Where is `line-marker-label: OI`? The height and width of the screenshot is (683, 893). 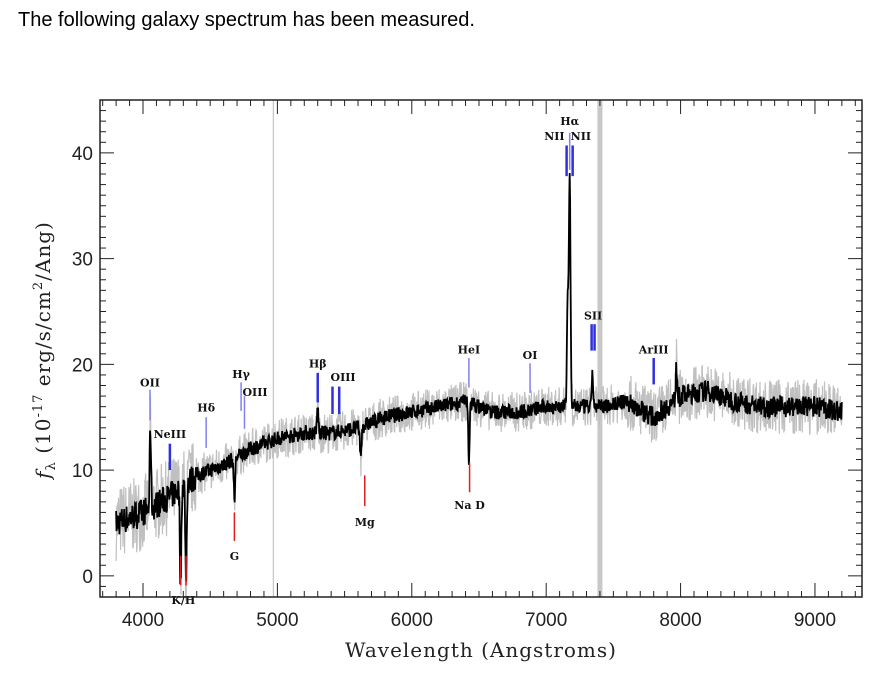
line-marker-label: OI is located at coordinates (530, 355).